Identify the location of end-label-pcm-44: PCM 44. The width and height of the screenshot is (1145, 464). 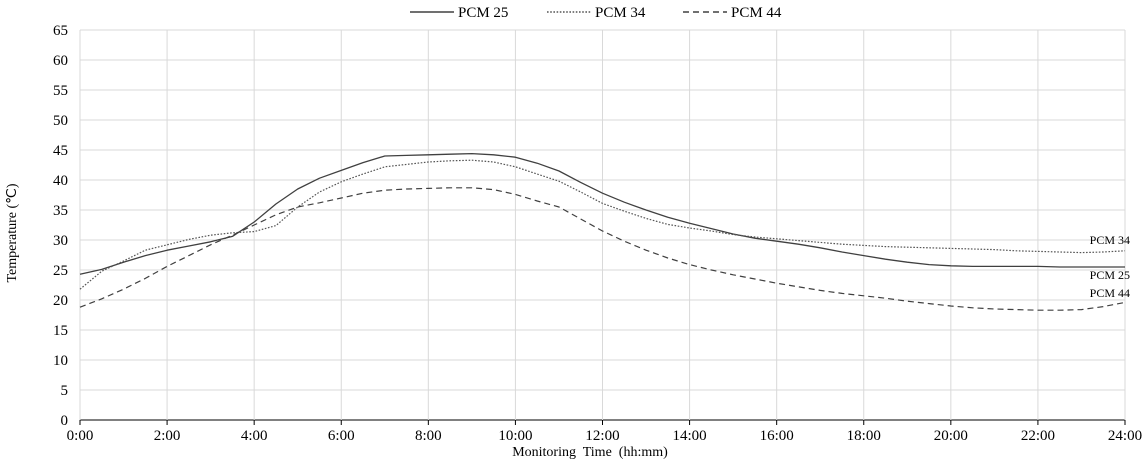
(1110, 293).